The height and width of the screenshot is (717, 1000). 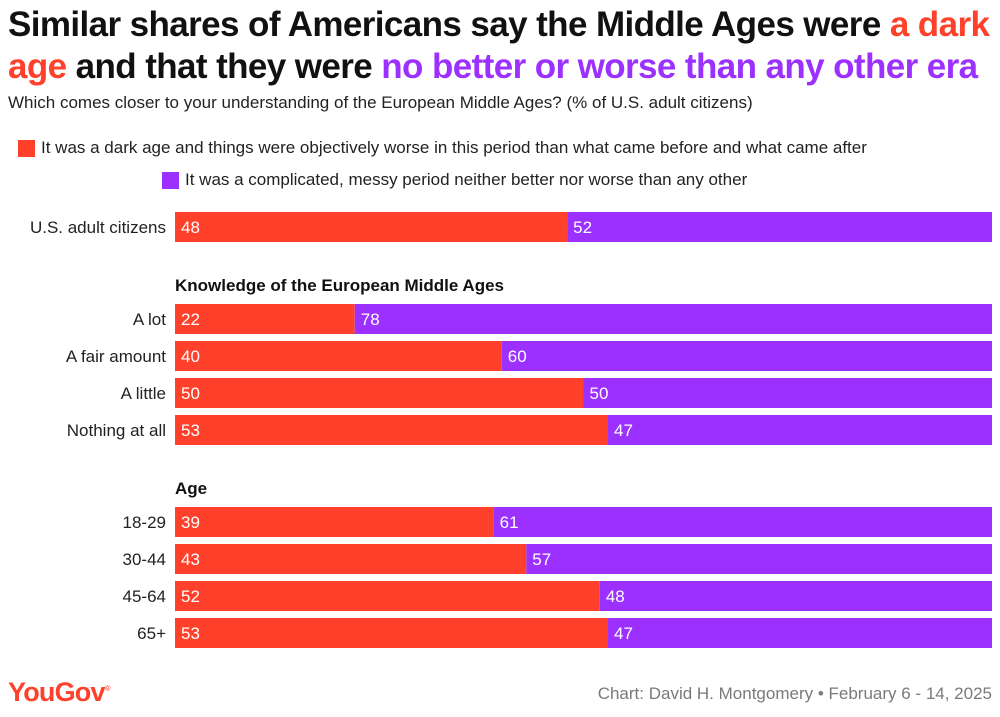 I want to click on row-label-a-fair-amount: A fair amount, so click(x=116, y=356).